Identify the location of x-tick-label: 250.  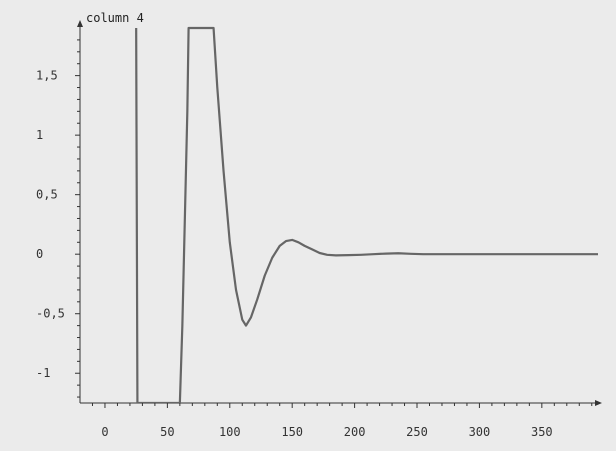
(417, 432).